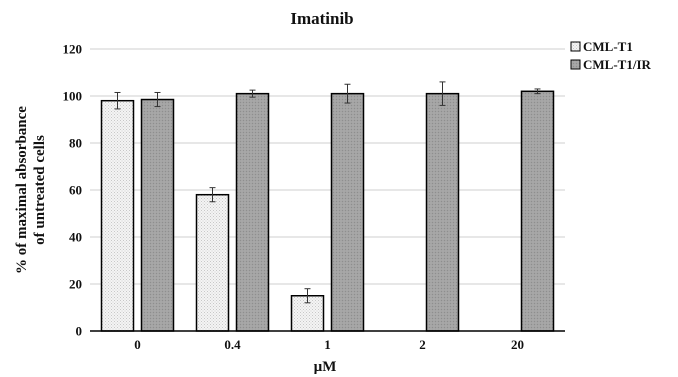 The height and width of the screenshot is (377, 678). Describe the element at coordinates (608, 46) in the screenshot. I see `legend-label-cml-t1: CML-T1` at that location.